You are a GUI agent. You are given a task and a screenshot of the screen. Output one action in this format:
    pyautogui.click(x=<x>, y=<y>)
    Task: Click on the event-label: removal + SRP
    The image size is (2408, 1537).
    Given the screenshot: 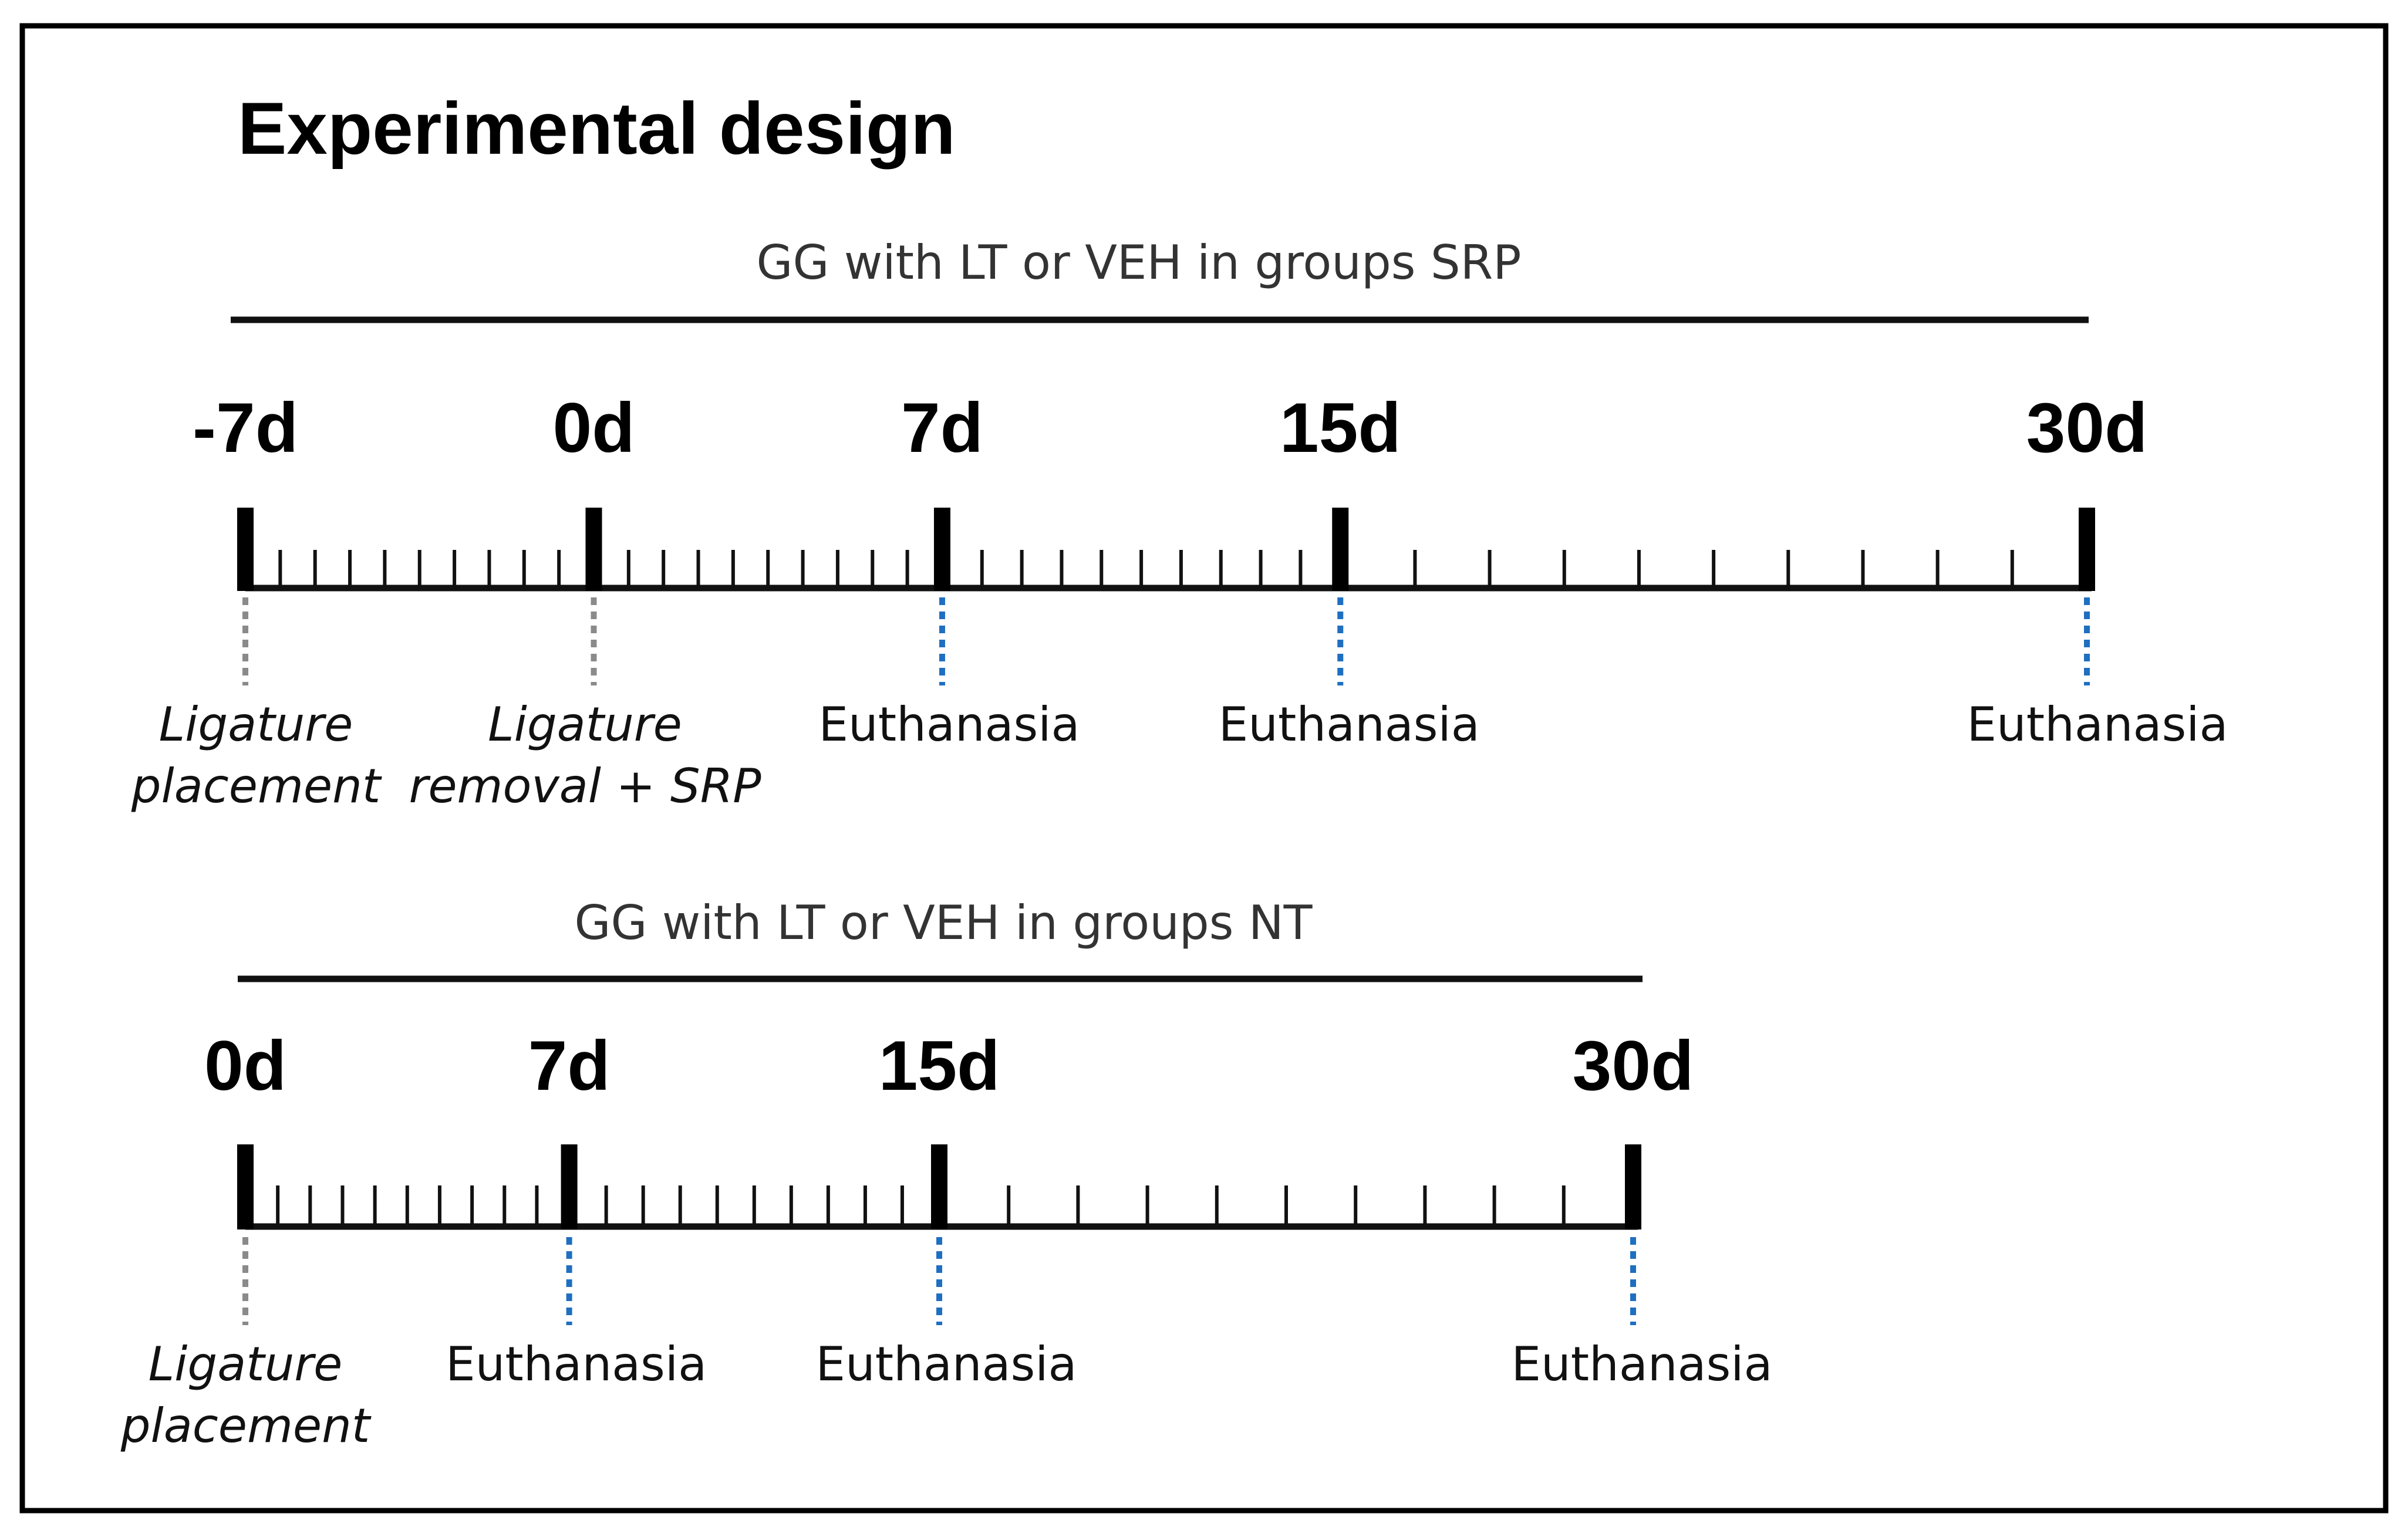 What is the action you would take?
    pyautogui.click(x=585, y=786)
    